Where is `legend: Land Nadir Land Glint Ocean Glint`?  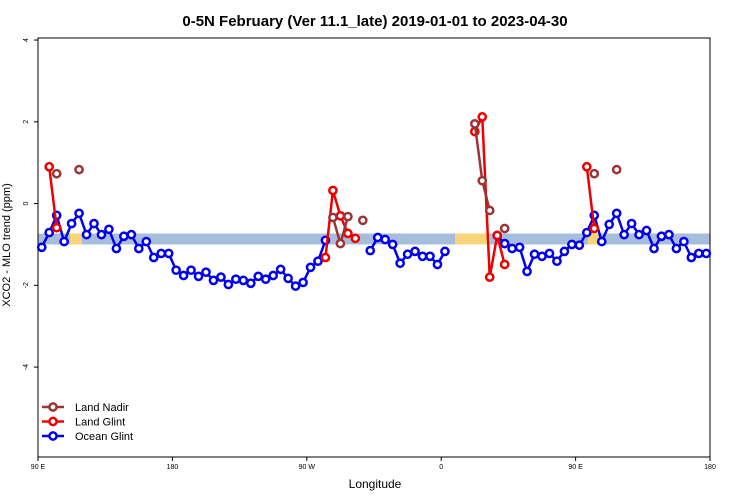 legend: Land Nadir Land Glint Ocean Glint is located at coordinates (87, 422).